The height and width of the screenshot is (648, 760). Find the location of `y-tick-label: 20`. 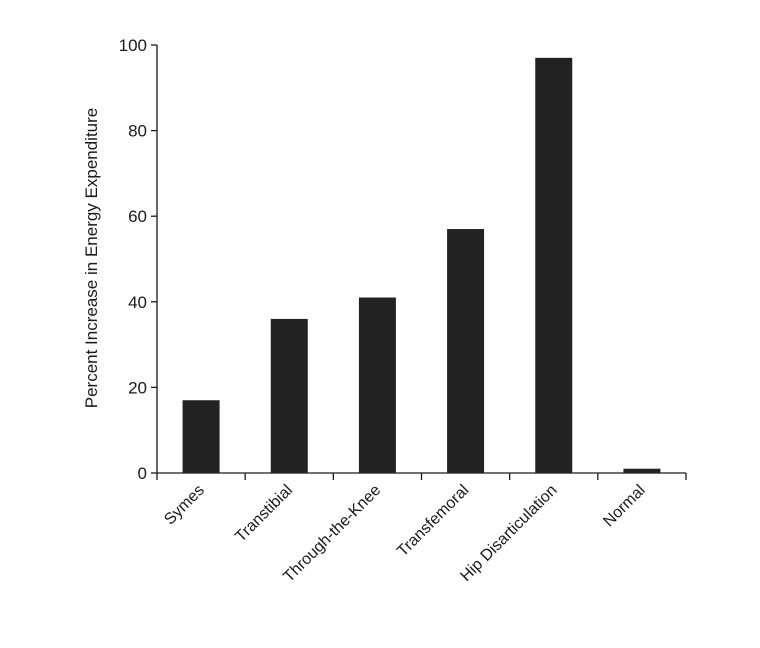

y-tick-label: 20 is located at coordinates (137, 387).